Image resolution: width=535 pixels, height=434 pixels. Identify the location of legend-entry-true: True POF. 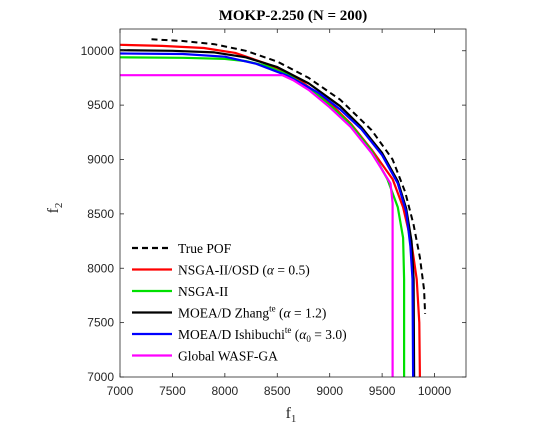
(205, 248).